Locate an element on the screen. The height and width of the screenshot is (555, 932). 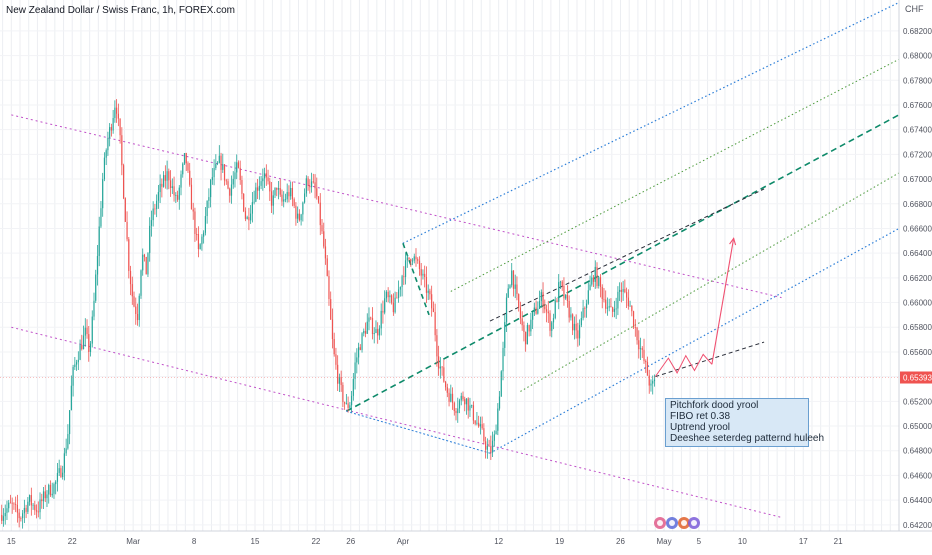
x-tick-label: 26 is located at coordinates (620, 541).